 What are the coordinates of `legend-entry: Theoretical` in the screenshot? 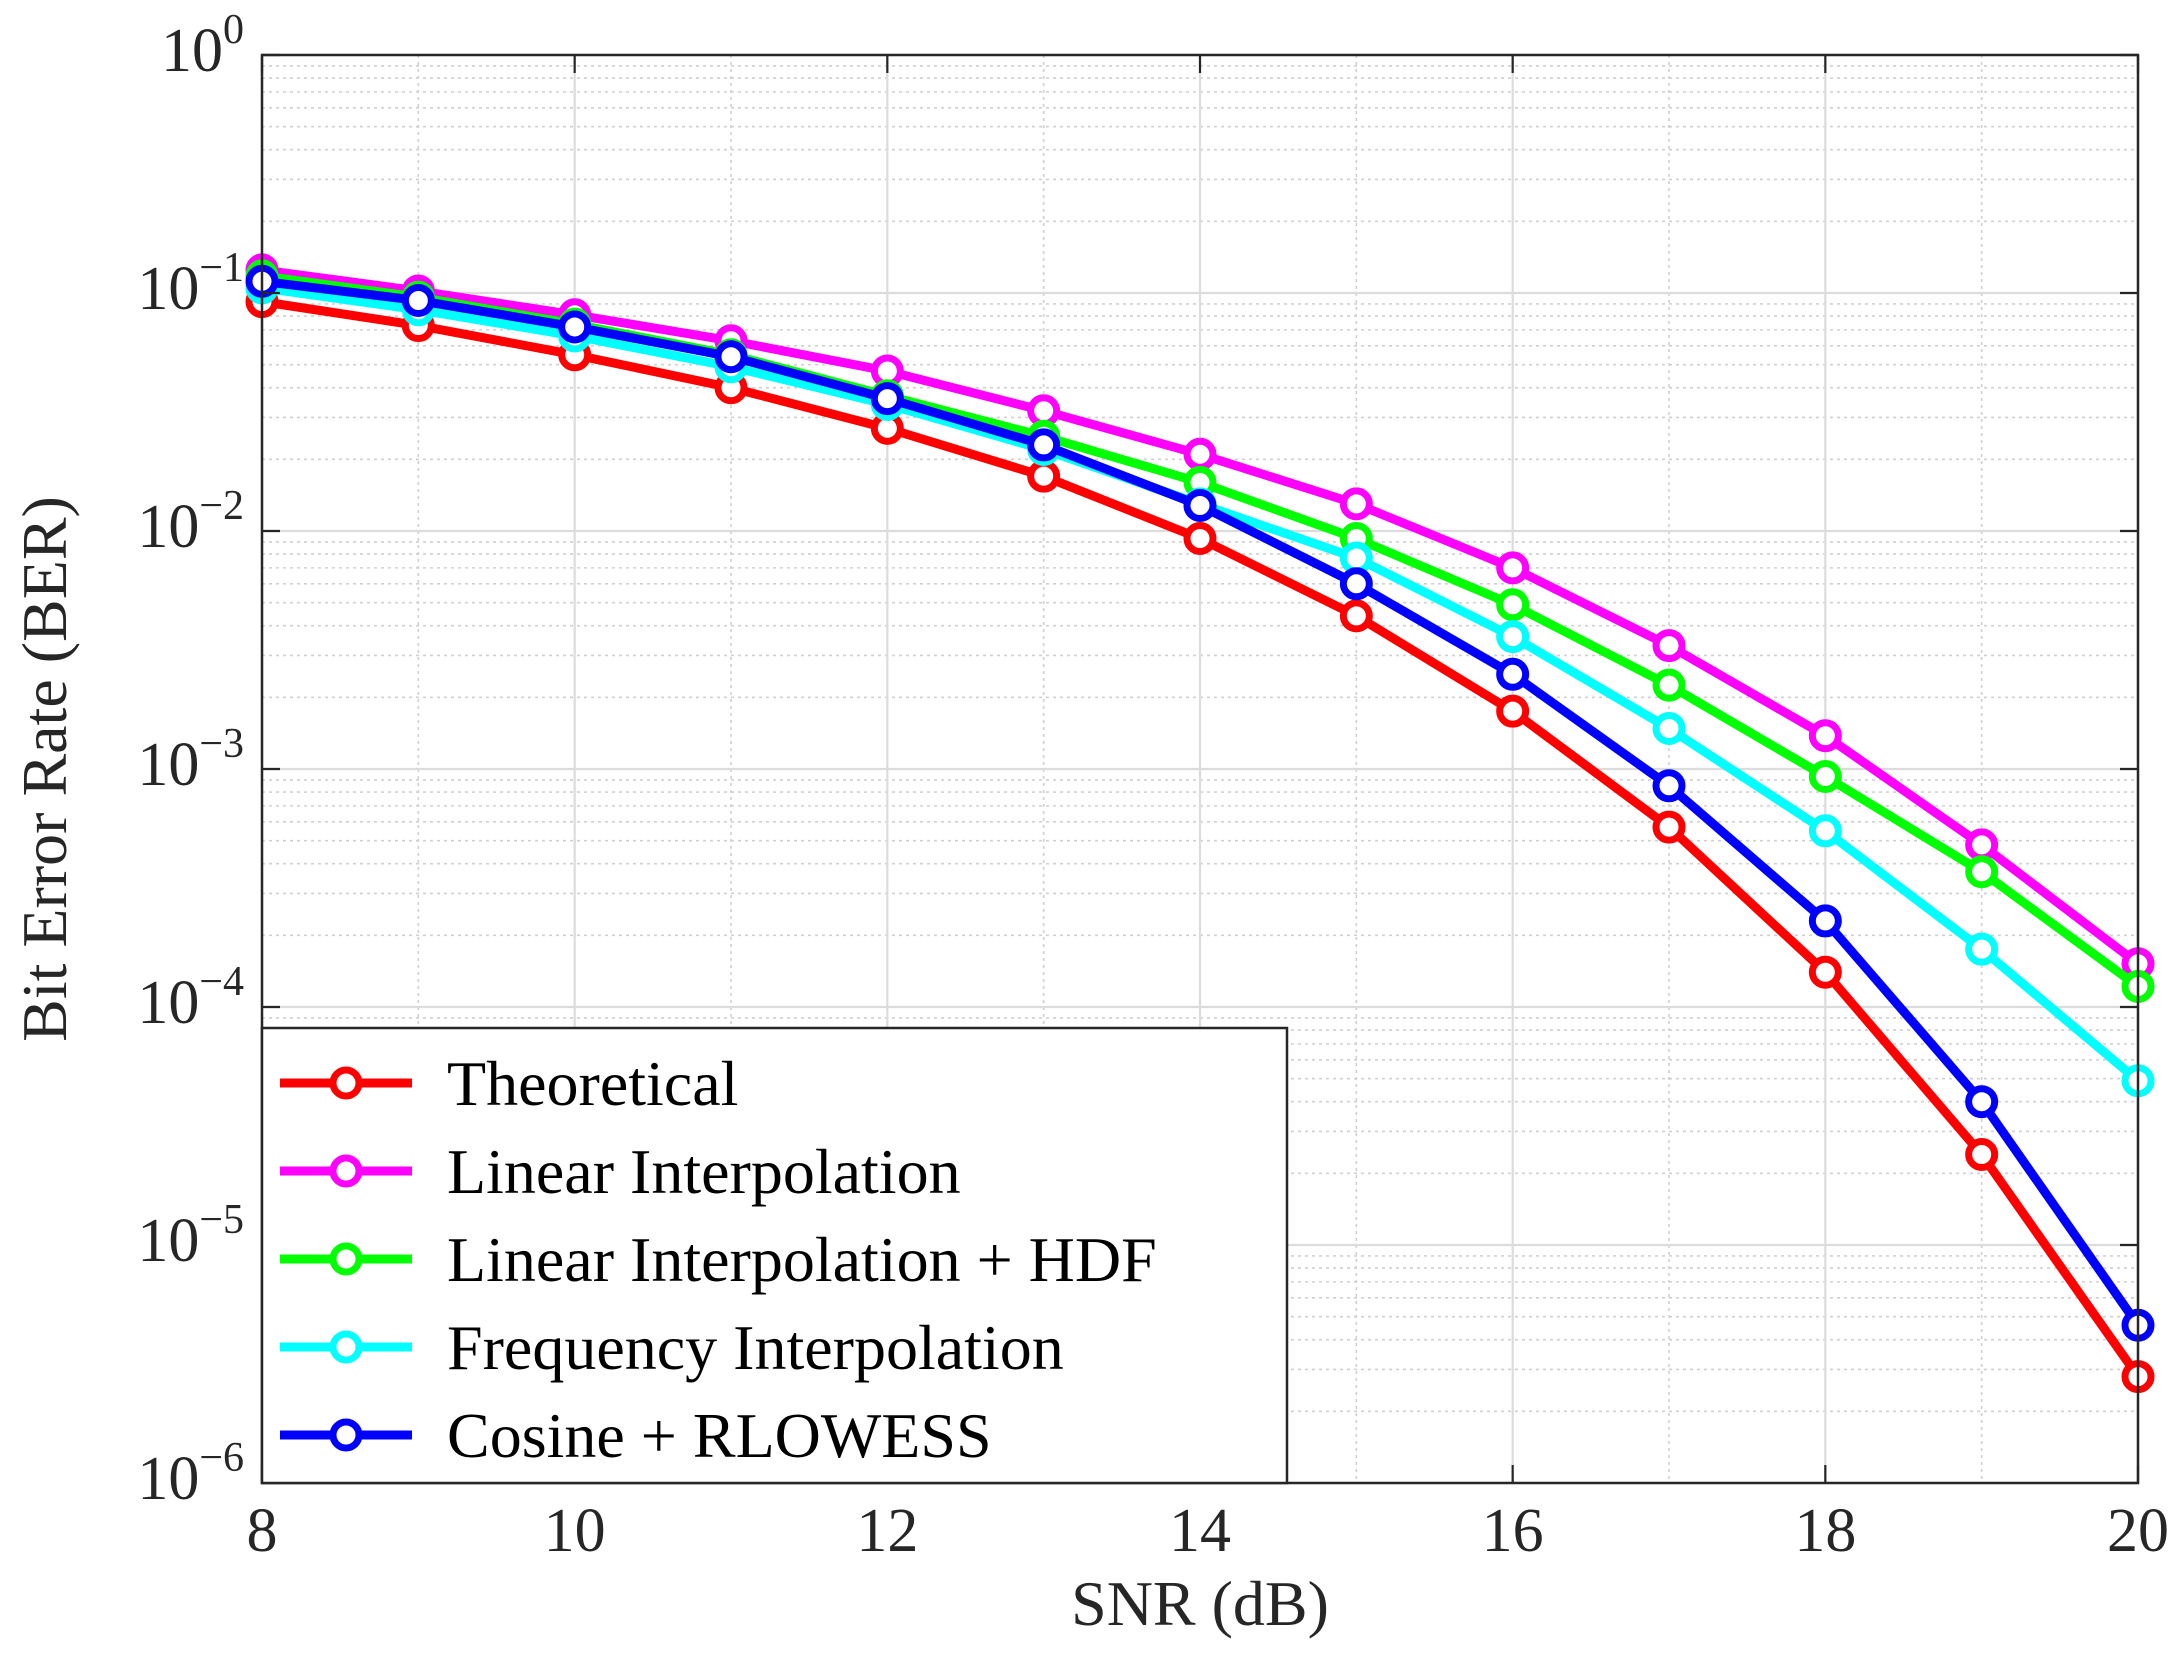 It's located at (509, 1083).